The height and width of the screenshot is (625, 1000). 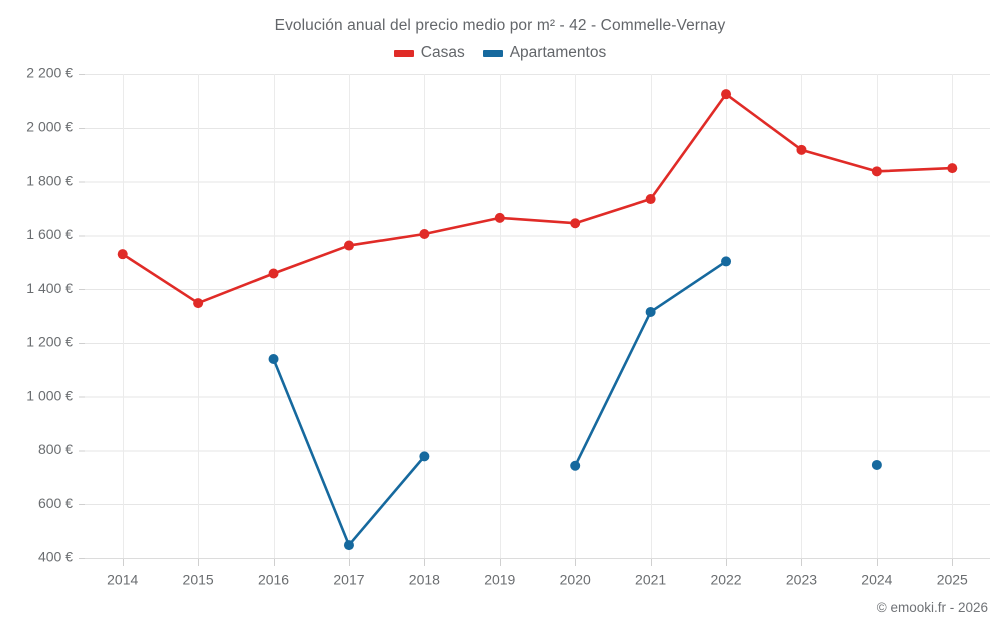 What do you see at coordinates (575, 465) in the screenshot?
I see `data-point-apartamentos-2020` at bounding box center [575, 465].